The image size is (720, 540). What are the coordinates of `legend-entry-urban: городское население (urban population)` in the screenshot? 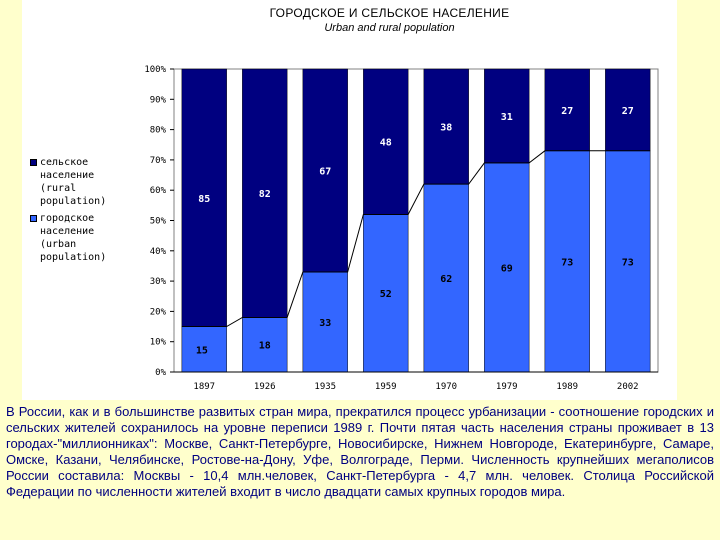 It's located at (77, 238).